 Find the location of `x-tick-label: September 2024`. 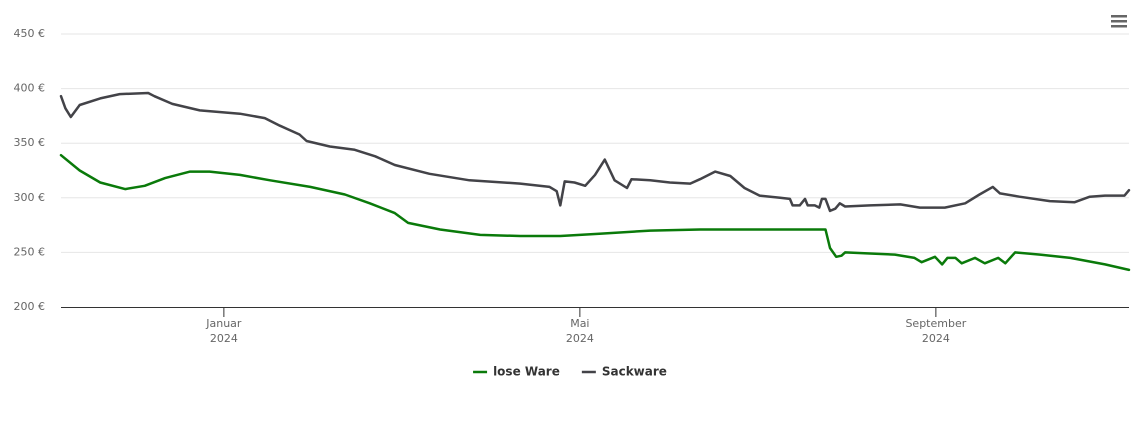

x-tick-label: September 2024 is located at coordinates (936, 331).